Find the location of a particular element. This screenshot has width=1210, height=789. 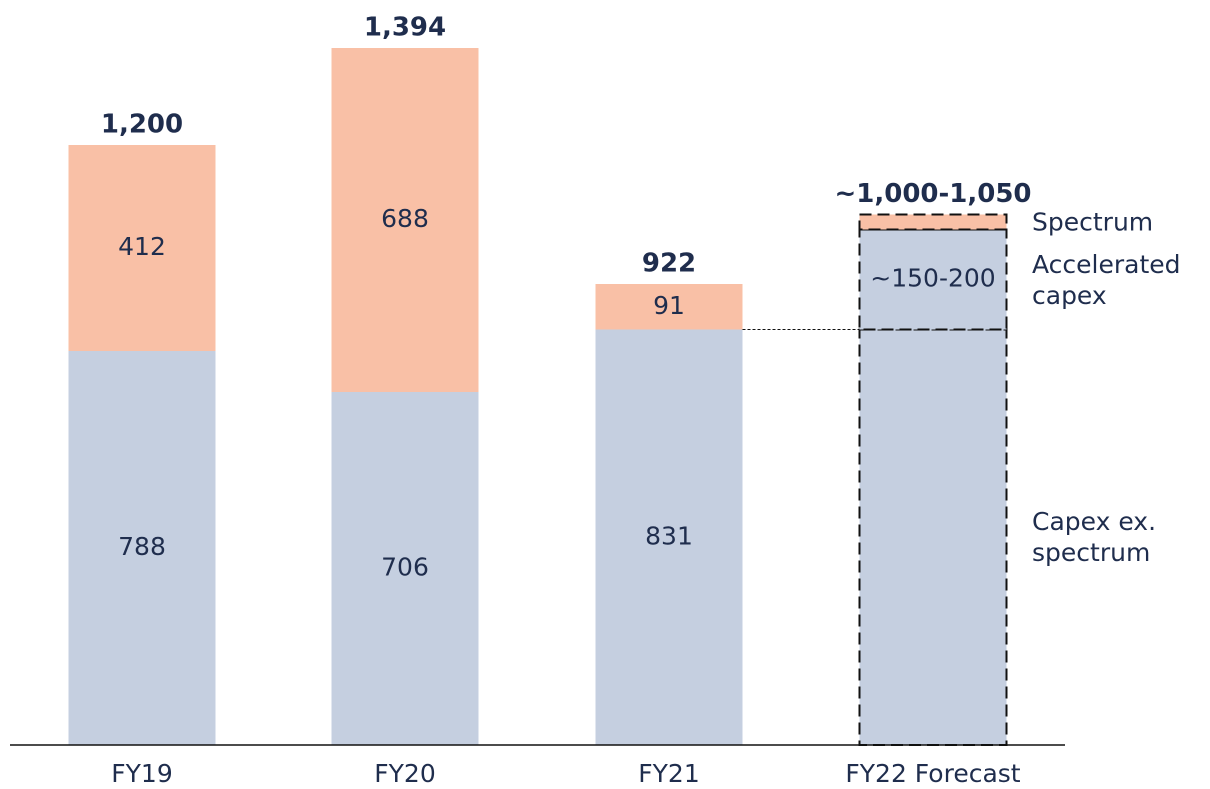

legend-label: Capex ex. spectrum is located at coordinates (1094, 537).